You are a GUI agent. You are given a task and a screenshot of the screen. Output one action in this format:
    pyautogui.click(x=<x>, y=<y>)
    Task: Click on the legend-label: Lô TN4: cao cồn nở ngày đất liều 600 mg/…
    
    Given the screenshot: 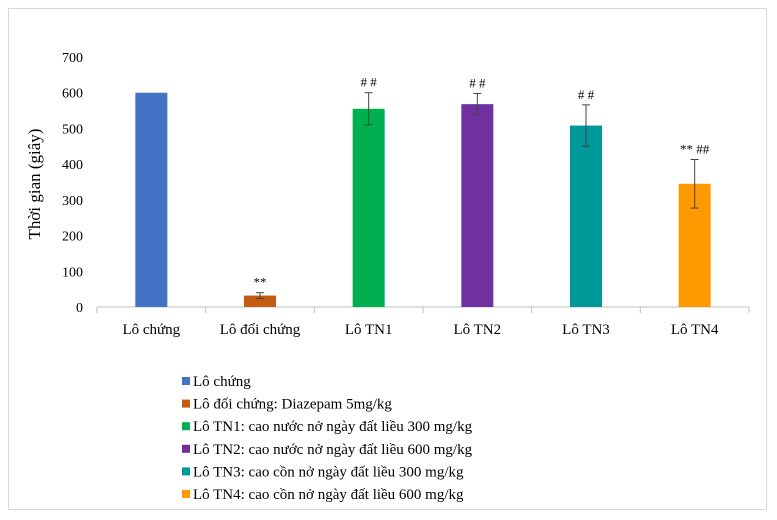 What is the action you would take?
    pyautogui.click(x=328, y=495)
    